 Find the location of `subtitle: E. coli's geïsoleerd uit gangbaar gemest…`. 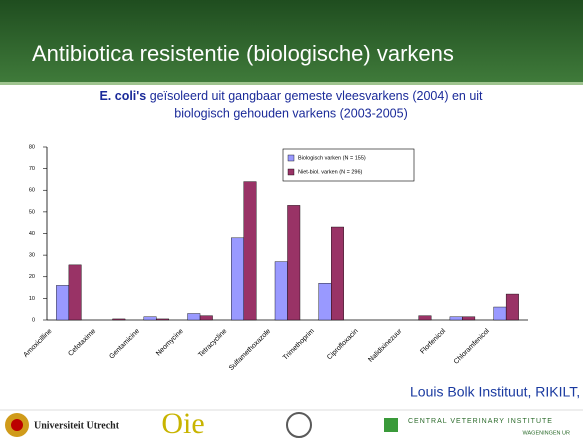

subtitle: E. coli's geïsoleerd uit gangbaar gemest… is located at coordinates (291, 96).